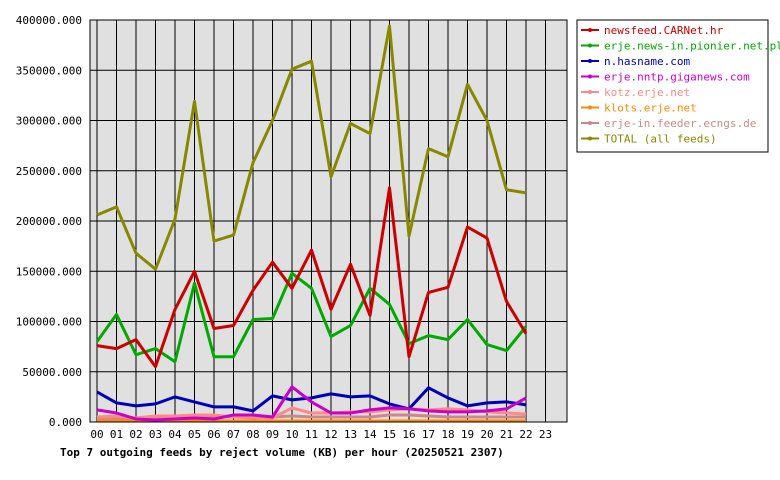 The height and width of the screenshot is (480, 780). I want to click on y-tick-label: 400000.000, so click(49, 20).